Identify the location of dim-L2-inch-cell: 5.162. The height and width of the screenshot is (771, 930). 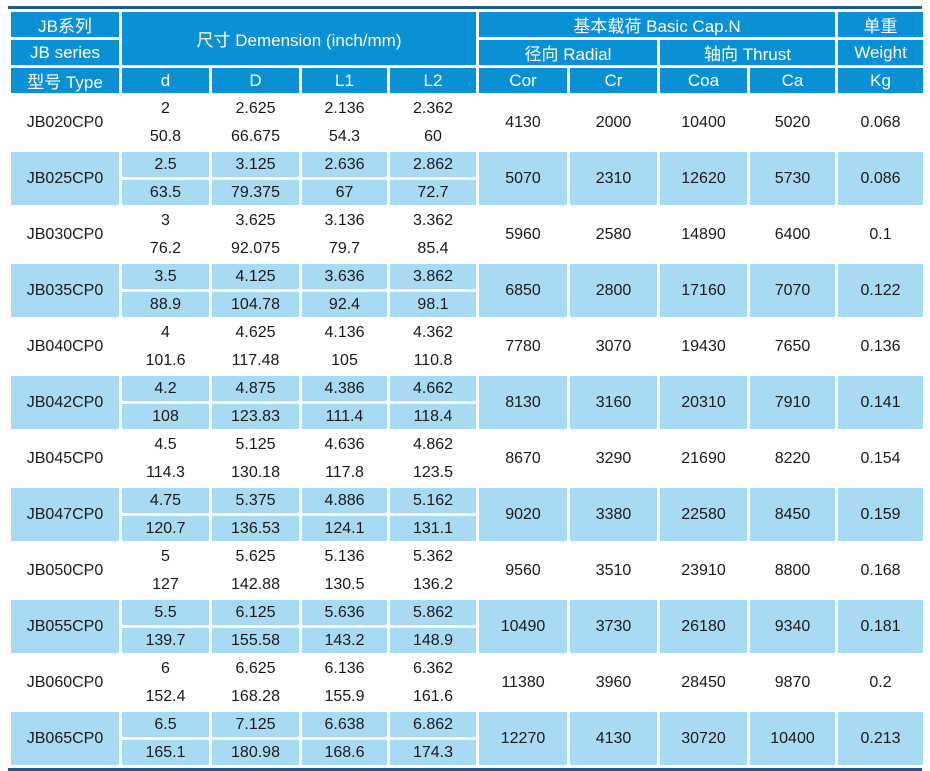
(433, 500).